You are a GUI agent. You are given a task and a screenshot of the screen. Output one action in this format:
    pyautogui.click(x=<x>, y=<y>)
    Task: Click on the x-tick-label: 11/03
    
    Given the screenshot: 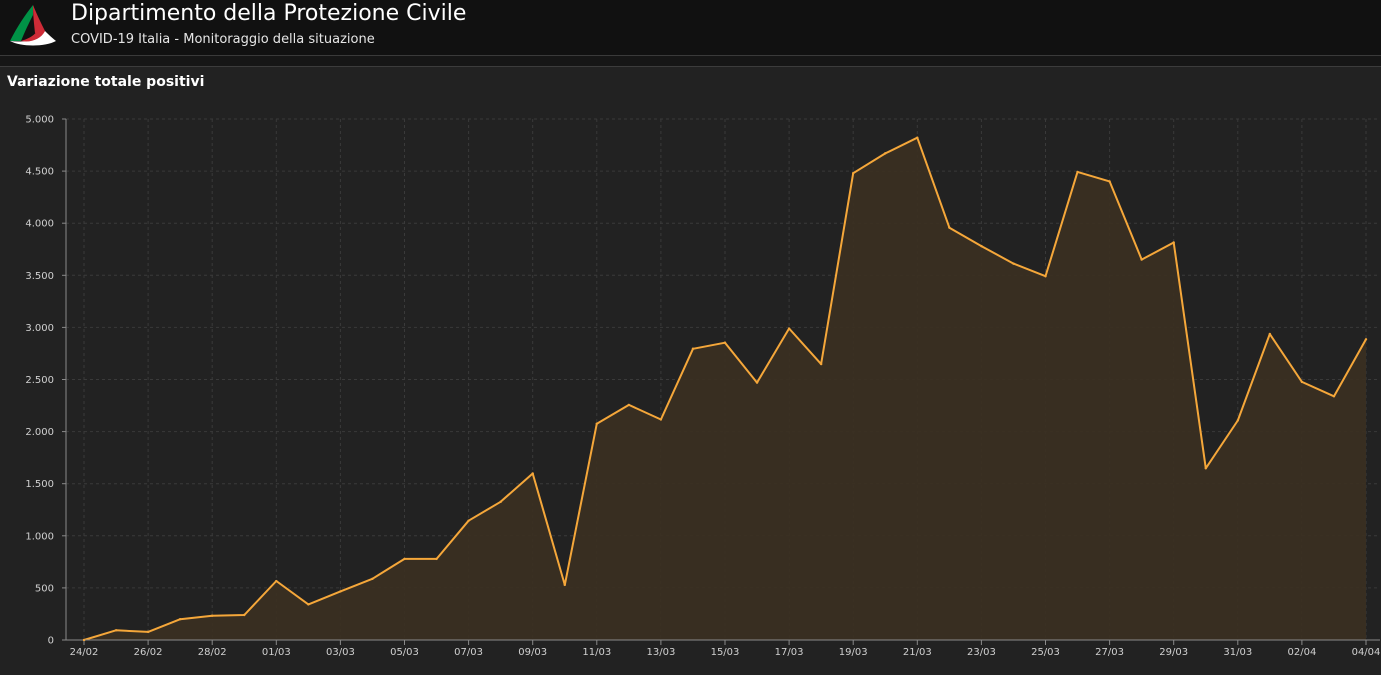 What is the action you would take?
    pyautogui.click(x=596, y=652)
    